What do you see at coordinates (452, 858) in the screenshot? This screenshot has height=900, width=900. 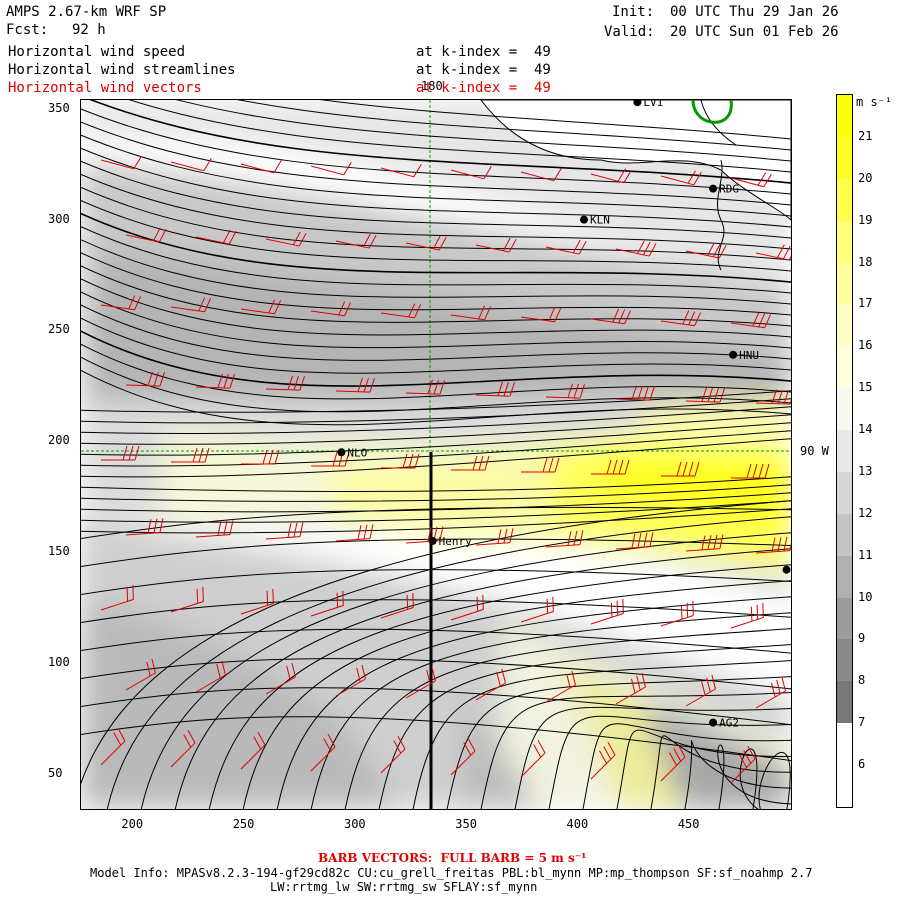 I see `barb-legend: BARB VECTORS: FULL BARB = 5 m s⁻¹` at bounding box center [452, 858].